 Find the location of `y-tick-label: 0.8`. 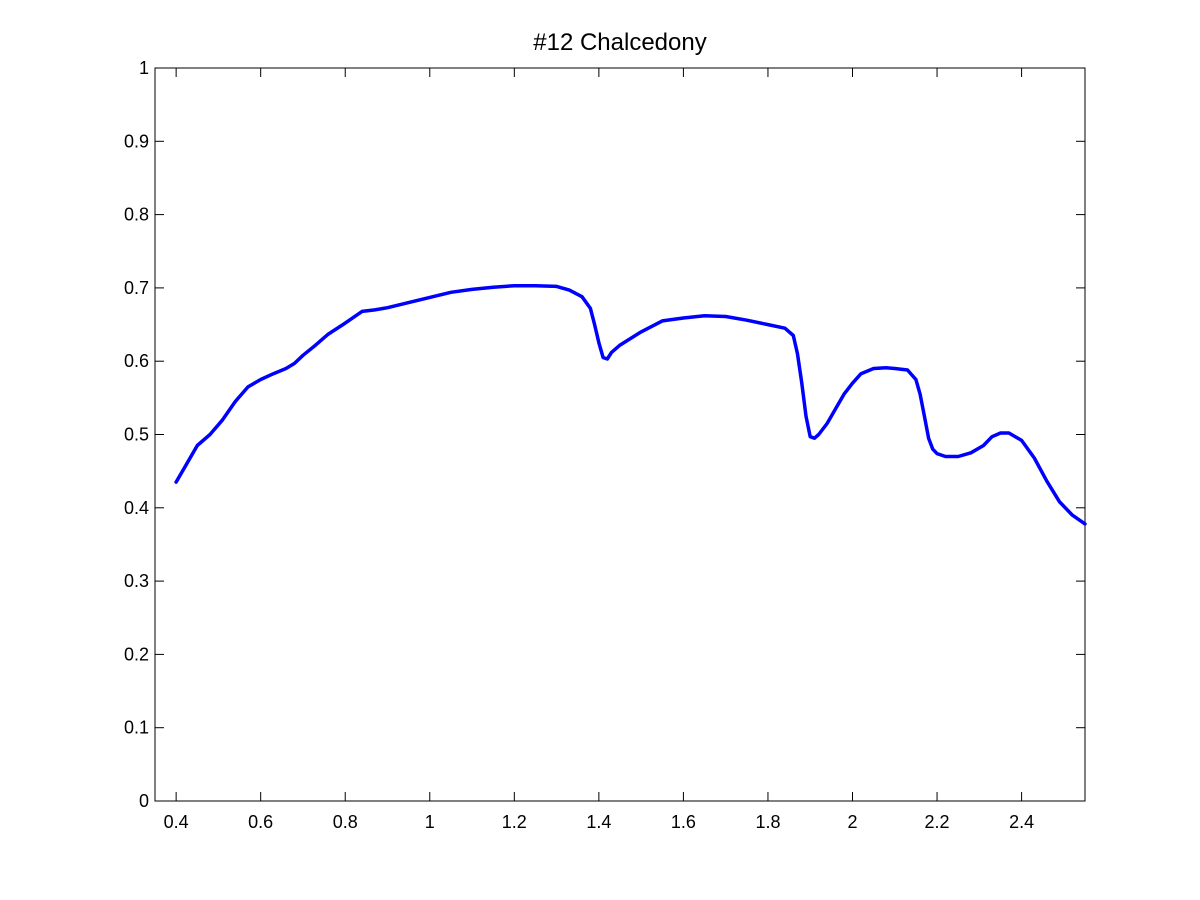

y-tick-label: 0.8 is located at coordinates (136, 215).